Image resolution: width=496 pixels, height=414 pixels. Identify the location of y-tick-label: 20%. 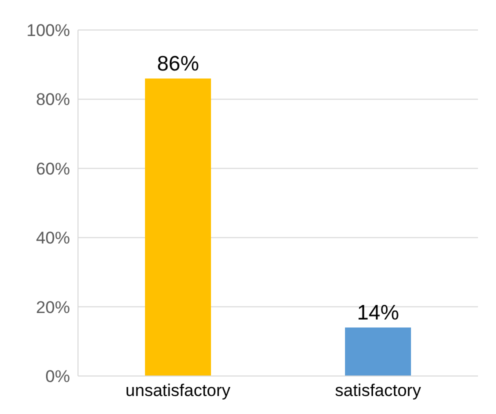
(53, 307).